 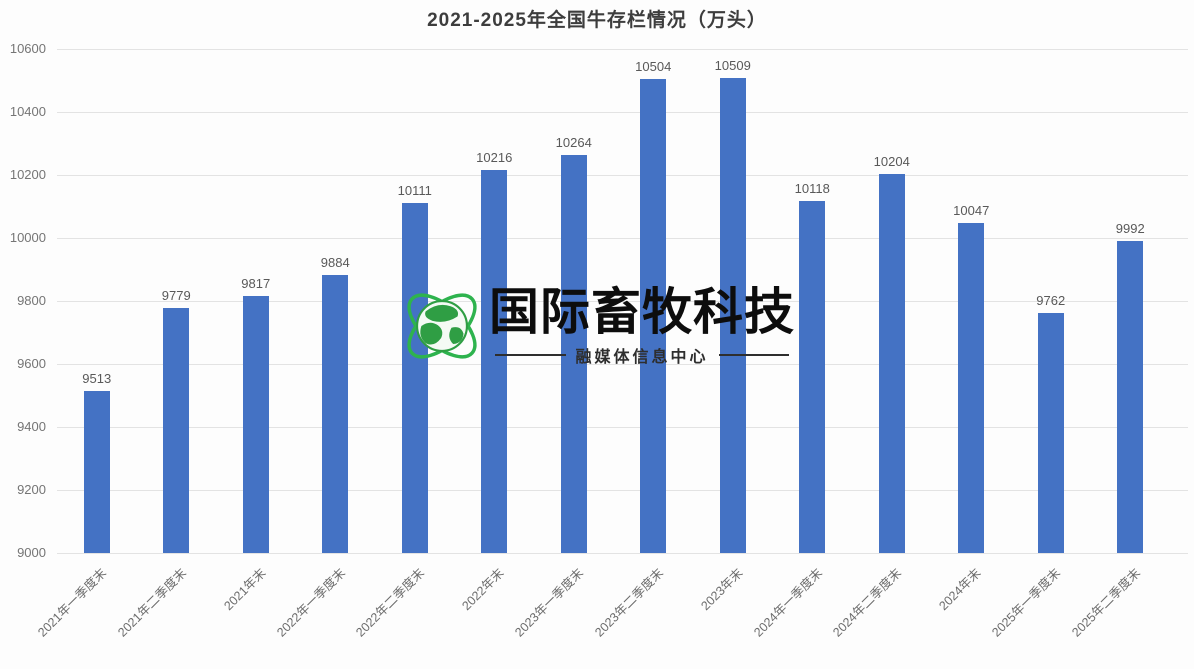 I want to click on bar-value-label: 10111, so click(x=414, y=190).